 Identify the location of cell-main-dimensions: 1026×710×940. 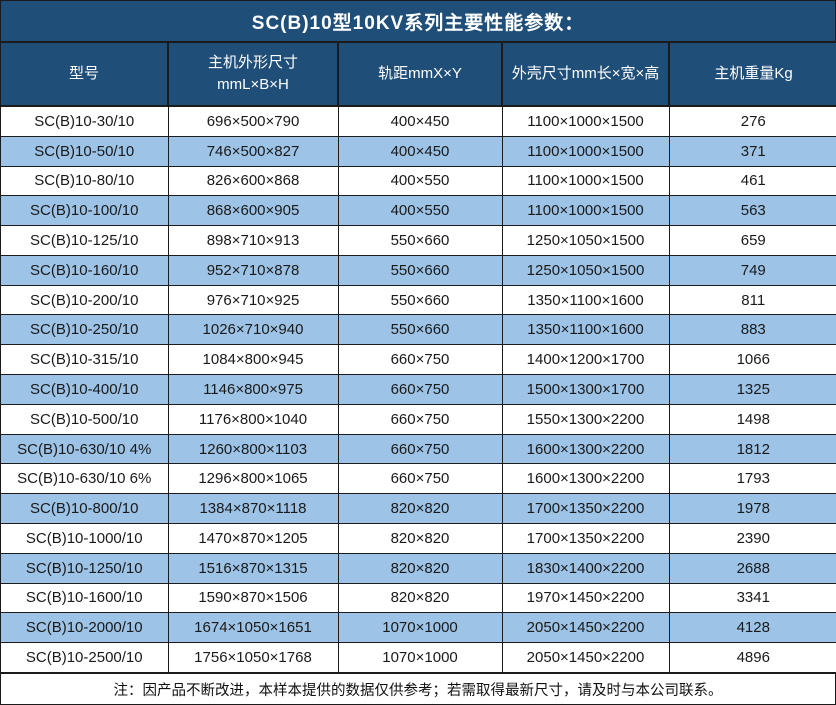
(253, 330).